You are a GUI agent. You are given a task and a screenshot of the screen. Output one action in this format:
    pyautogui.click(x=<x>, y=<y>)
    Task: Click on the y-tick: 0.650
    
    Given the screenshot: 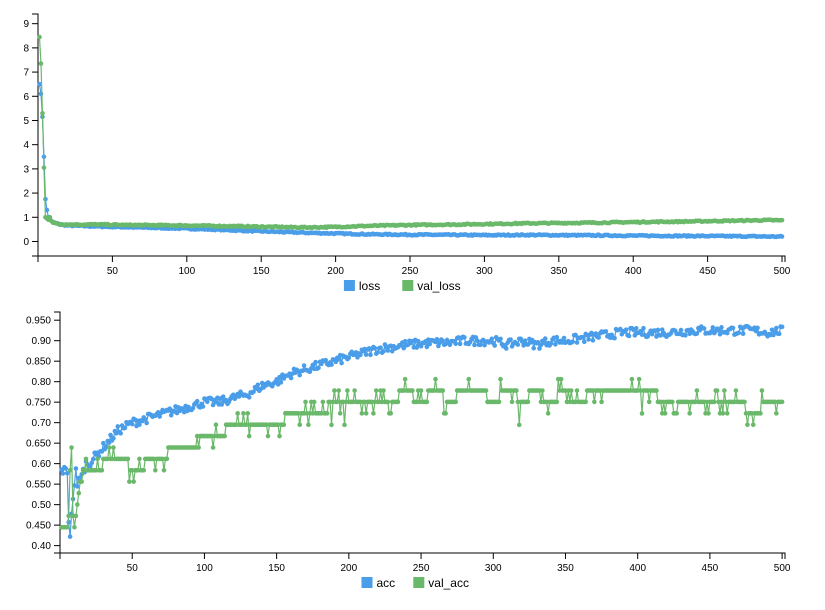 What is the action you would take?
    pyautogui.click(x=43, y=444)
    